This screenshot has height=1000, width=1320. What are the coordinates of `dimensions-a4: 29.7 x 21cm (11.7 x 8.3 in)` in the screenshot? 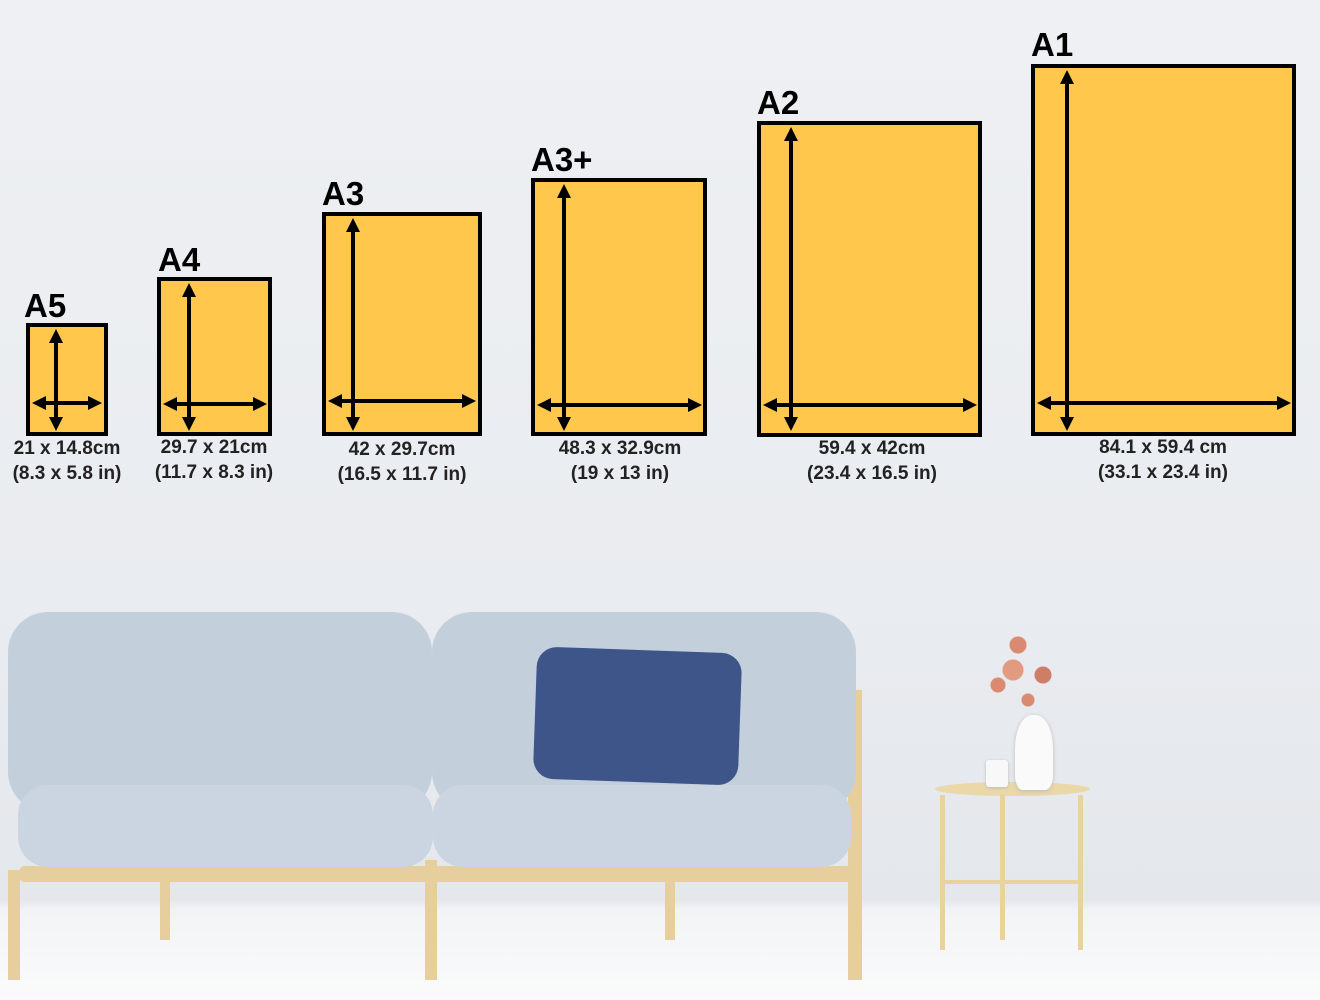 It's located at (214, 460).